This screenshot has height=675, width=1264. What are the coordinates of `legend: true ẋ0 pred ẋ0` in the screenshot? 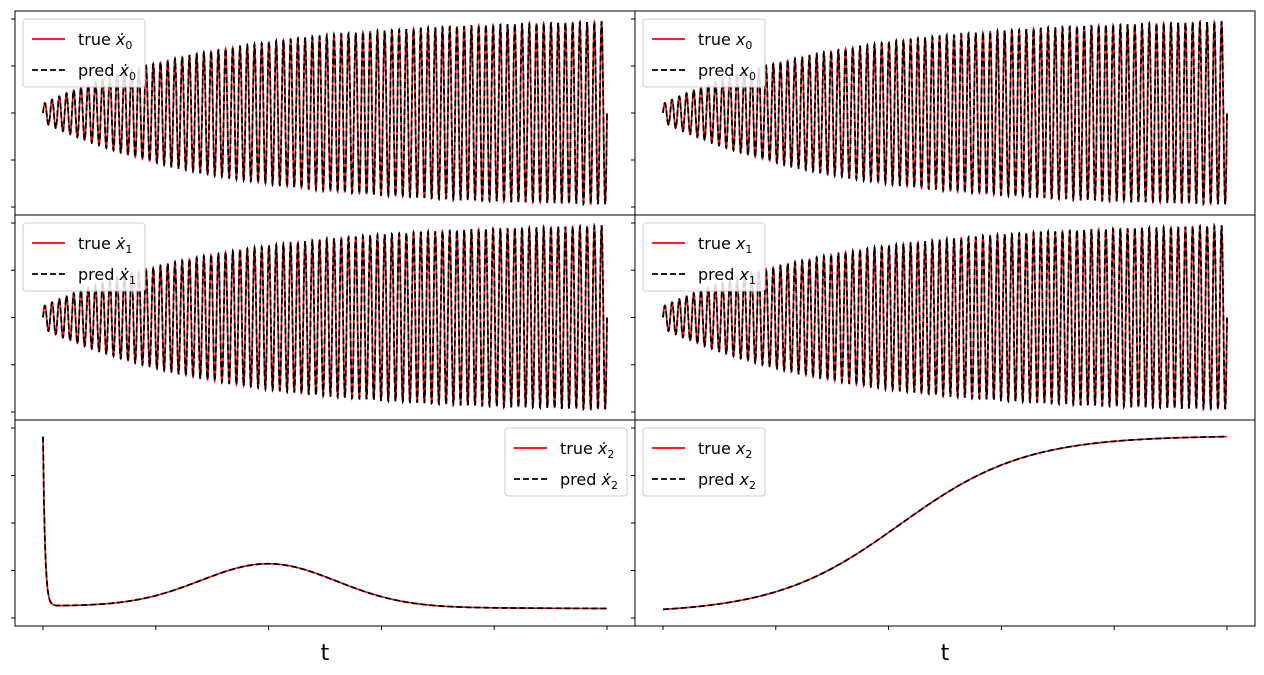 It's located at (84, 53).